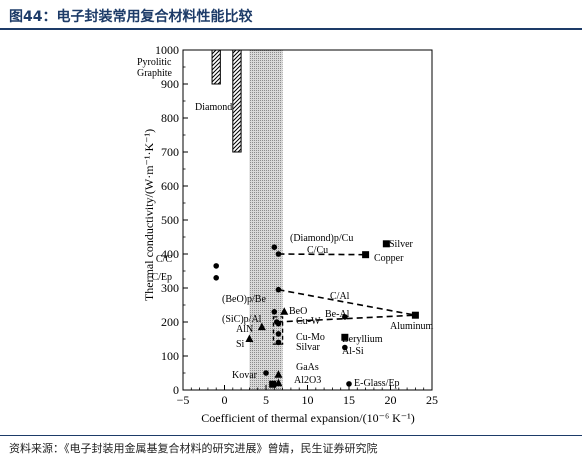 The image size is (582, 462). Describe the element at coordinates (308, 321) in the screenshot. I see `point-label: Cu-W` at that location.